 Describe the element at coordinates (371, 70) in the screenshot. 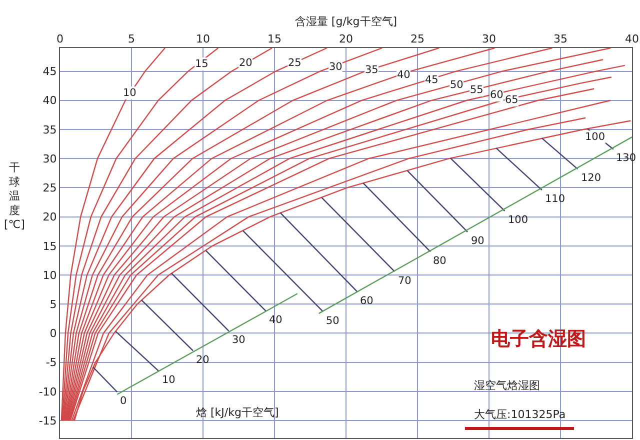

I see `annotation: 35` at that location.